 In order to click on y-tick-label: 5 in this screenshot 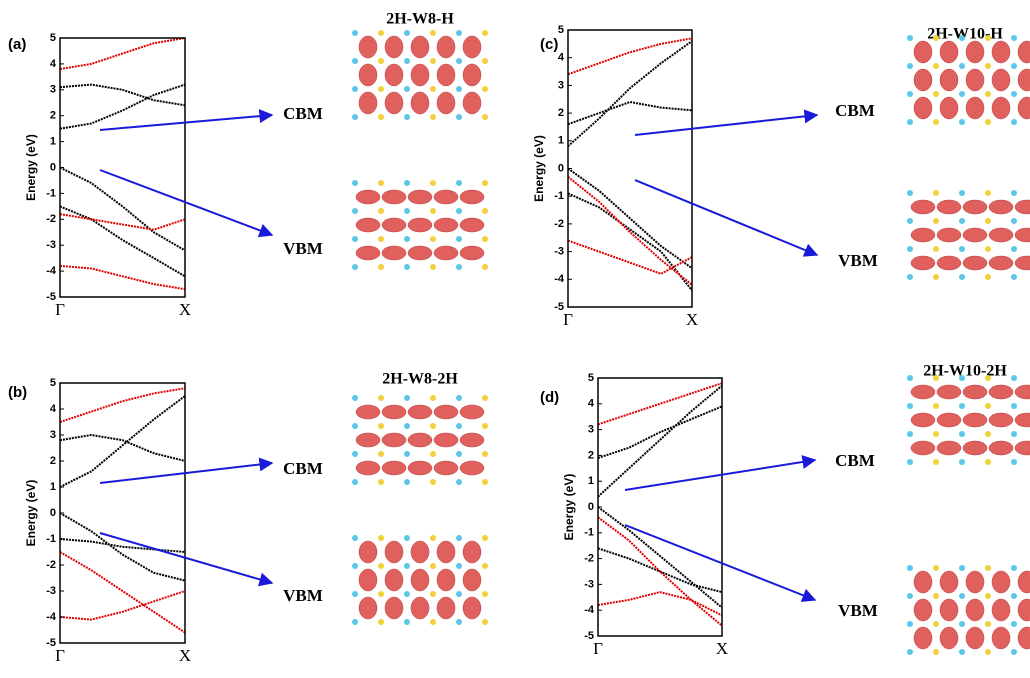, I will do `click(591, 378)`.